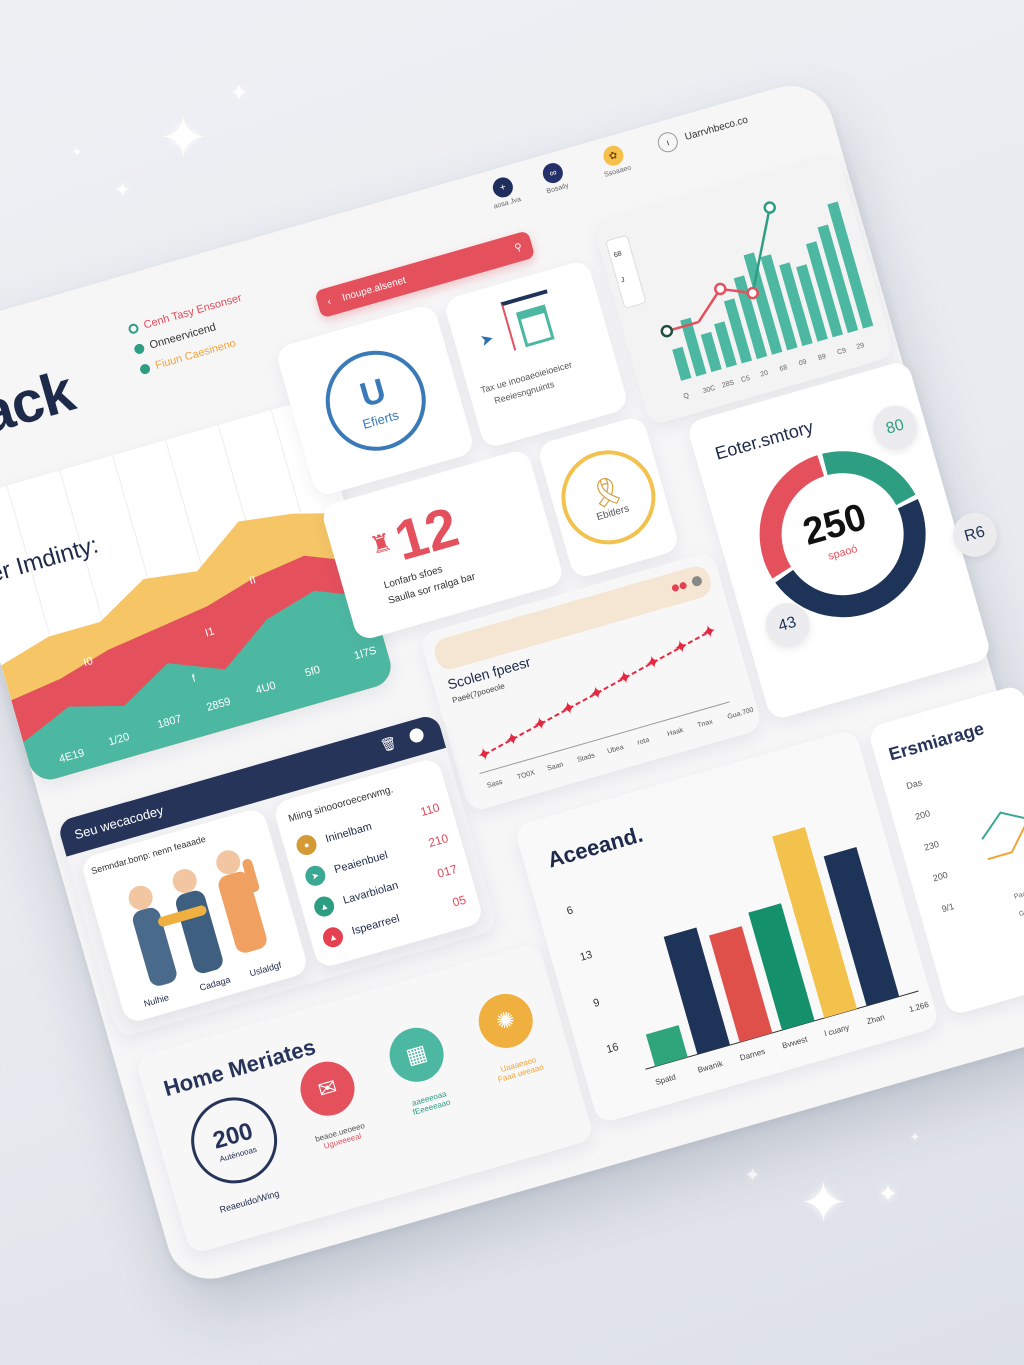 The width and height of the screenshot is (1024, 1365). Describe the element at coordinates (615, 160) in the screenshot. I see `nav-item: ✿ Ssoaaeo` at that location.